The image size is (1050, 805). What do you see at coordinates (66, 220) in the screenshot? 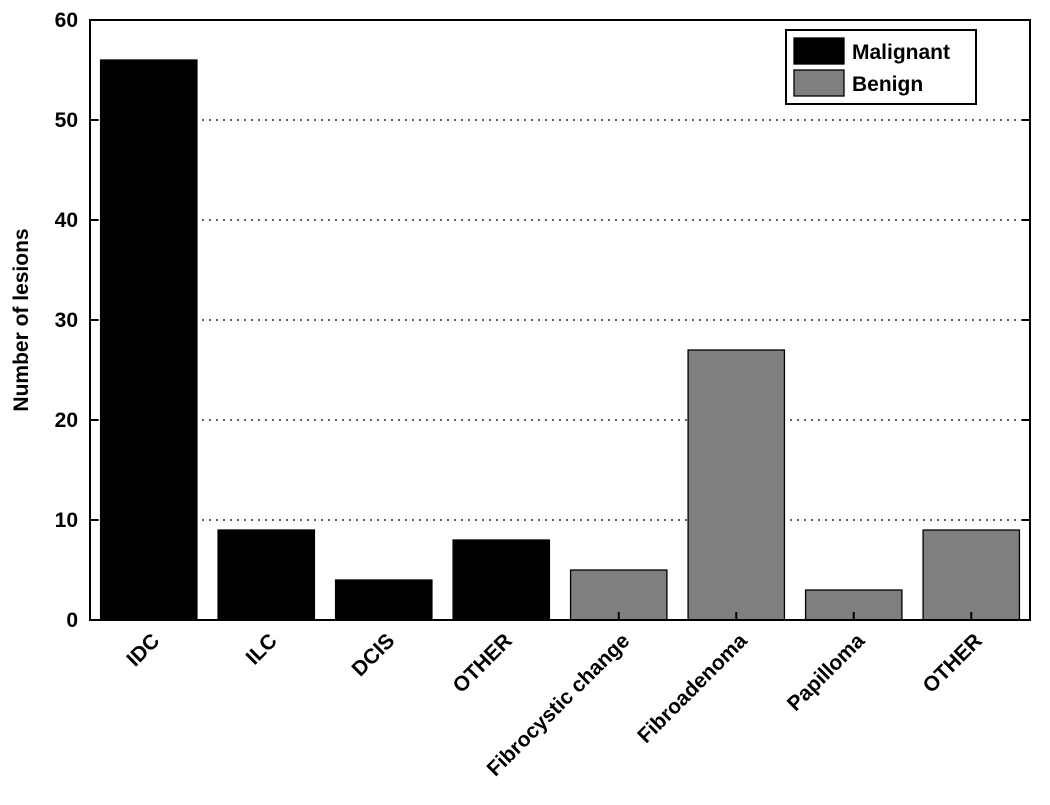
I see `y-tick-label: 40` at bounding box center [66, 220].